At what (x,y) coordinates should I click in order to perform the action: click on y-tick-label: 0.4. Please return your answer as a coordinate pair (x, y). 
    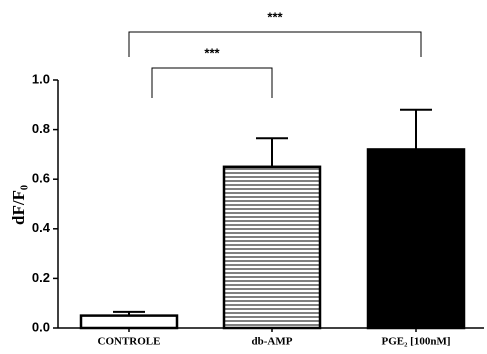
    Looking at the image, I should click on (41, 227).